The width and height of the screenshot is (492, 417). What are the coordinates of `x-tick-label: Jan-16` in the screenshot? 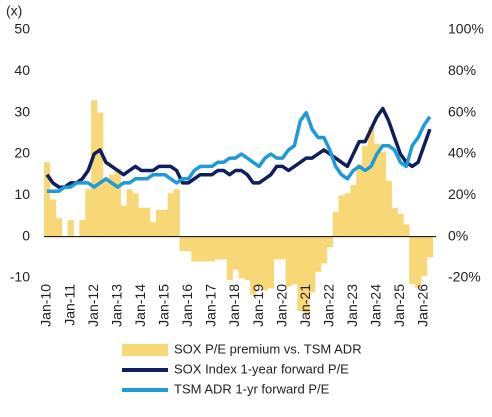 It's located at (187, 305).